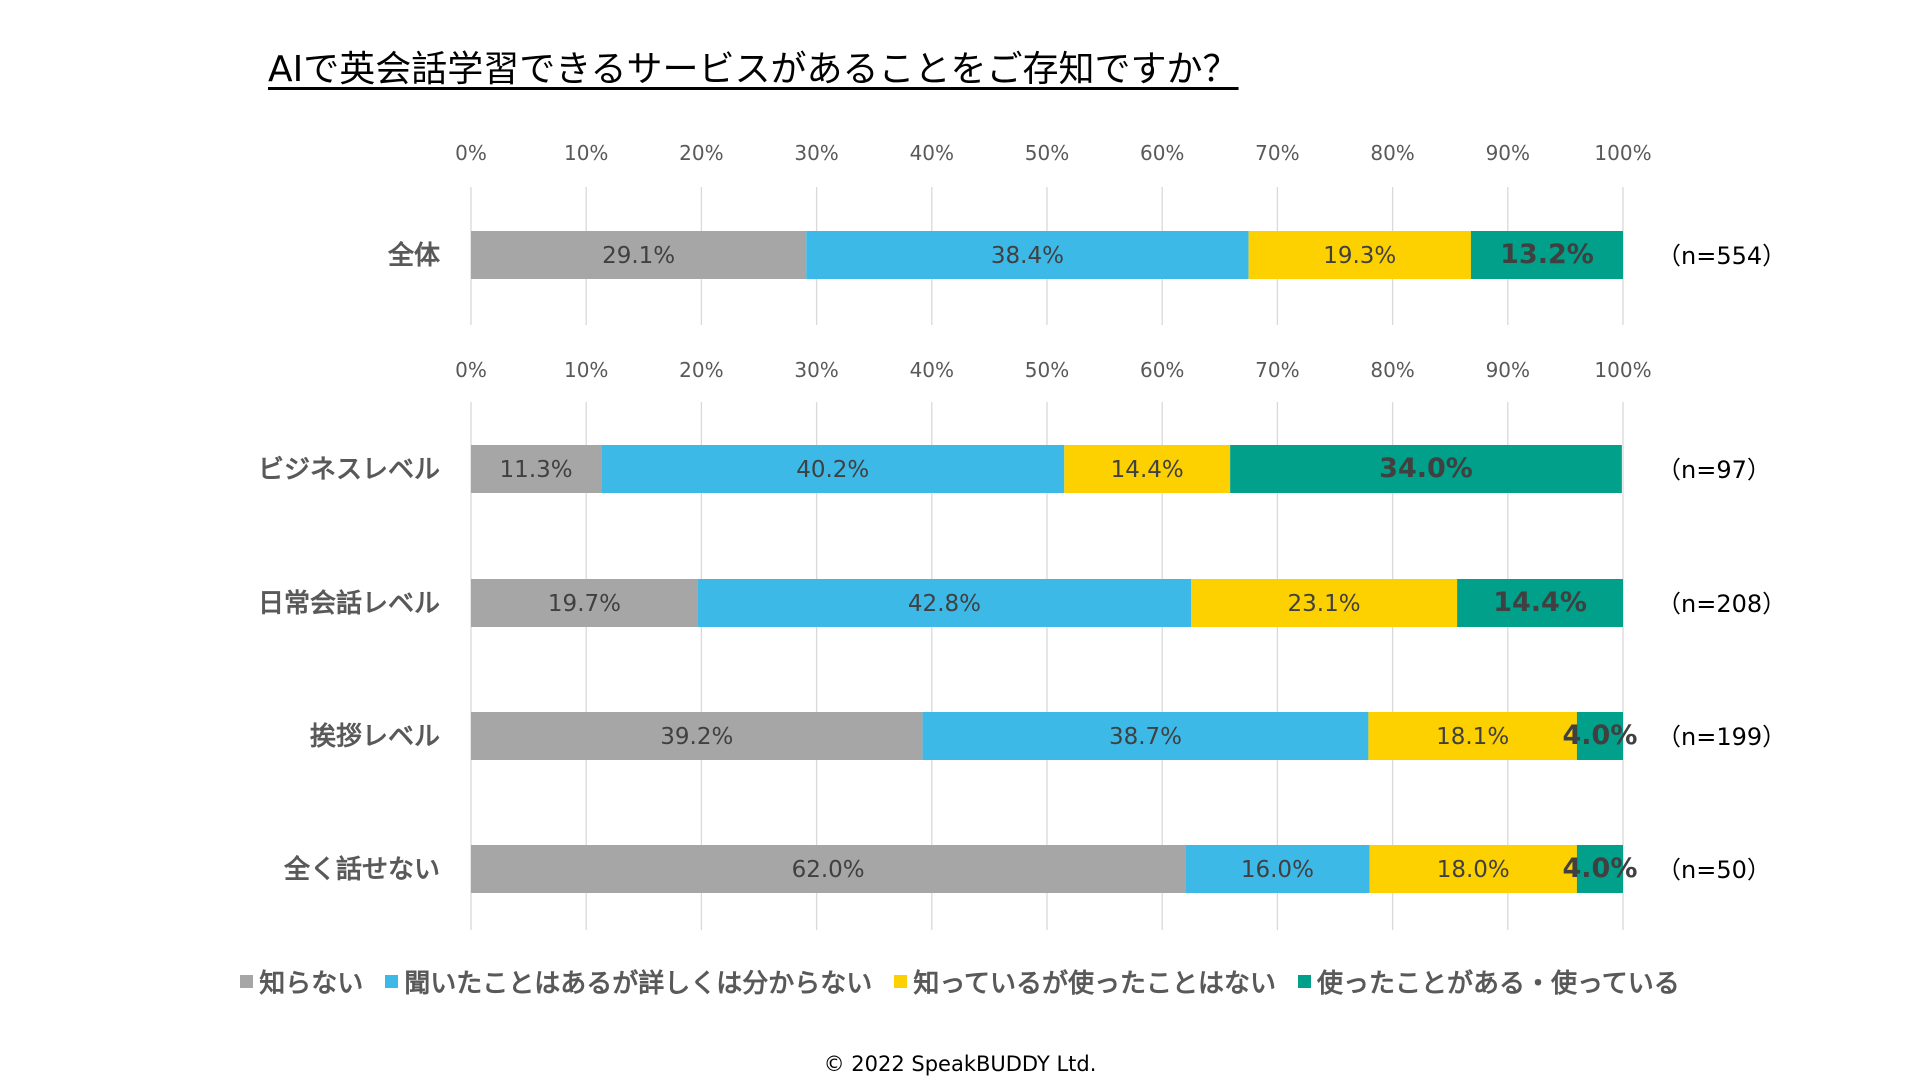 The width and height of the screenshot is (1920, 1080). I want to click on sample-size-label: （n=199）, so click(1721, 737).